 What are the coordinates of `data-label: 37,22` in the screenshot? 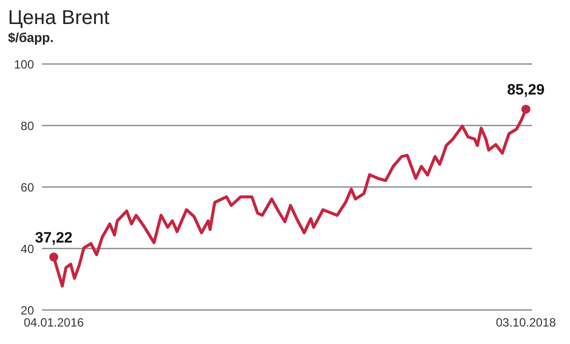 It's located at (53, 238).